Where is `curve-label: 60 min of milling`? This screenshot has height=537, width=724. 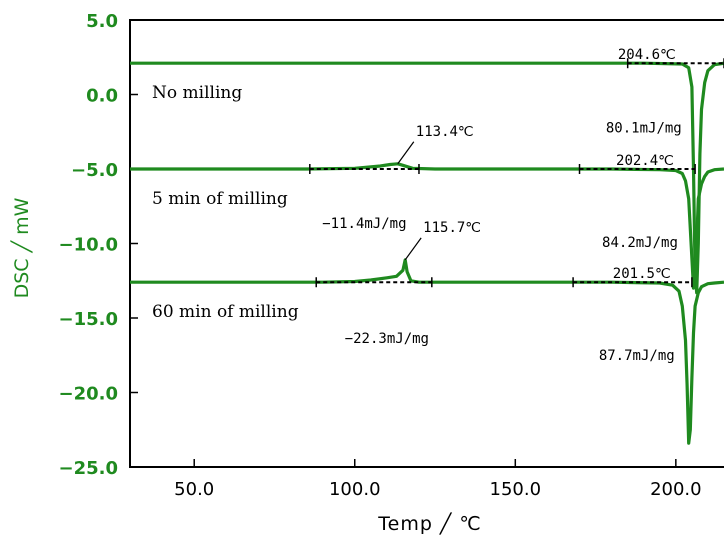
curve-label: 60 min of milling is located at coordinates (225, 312).